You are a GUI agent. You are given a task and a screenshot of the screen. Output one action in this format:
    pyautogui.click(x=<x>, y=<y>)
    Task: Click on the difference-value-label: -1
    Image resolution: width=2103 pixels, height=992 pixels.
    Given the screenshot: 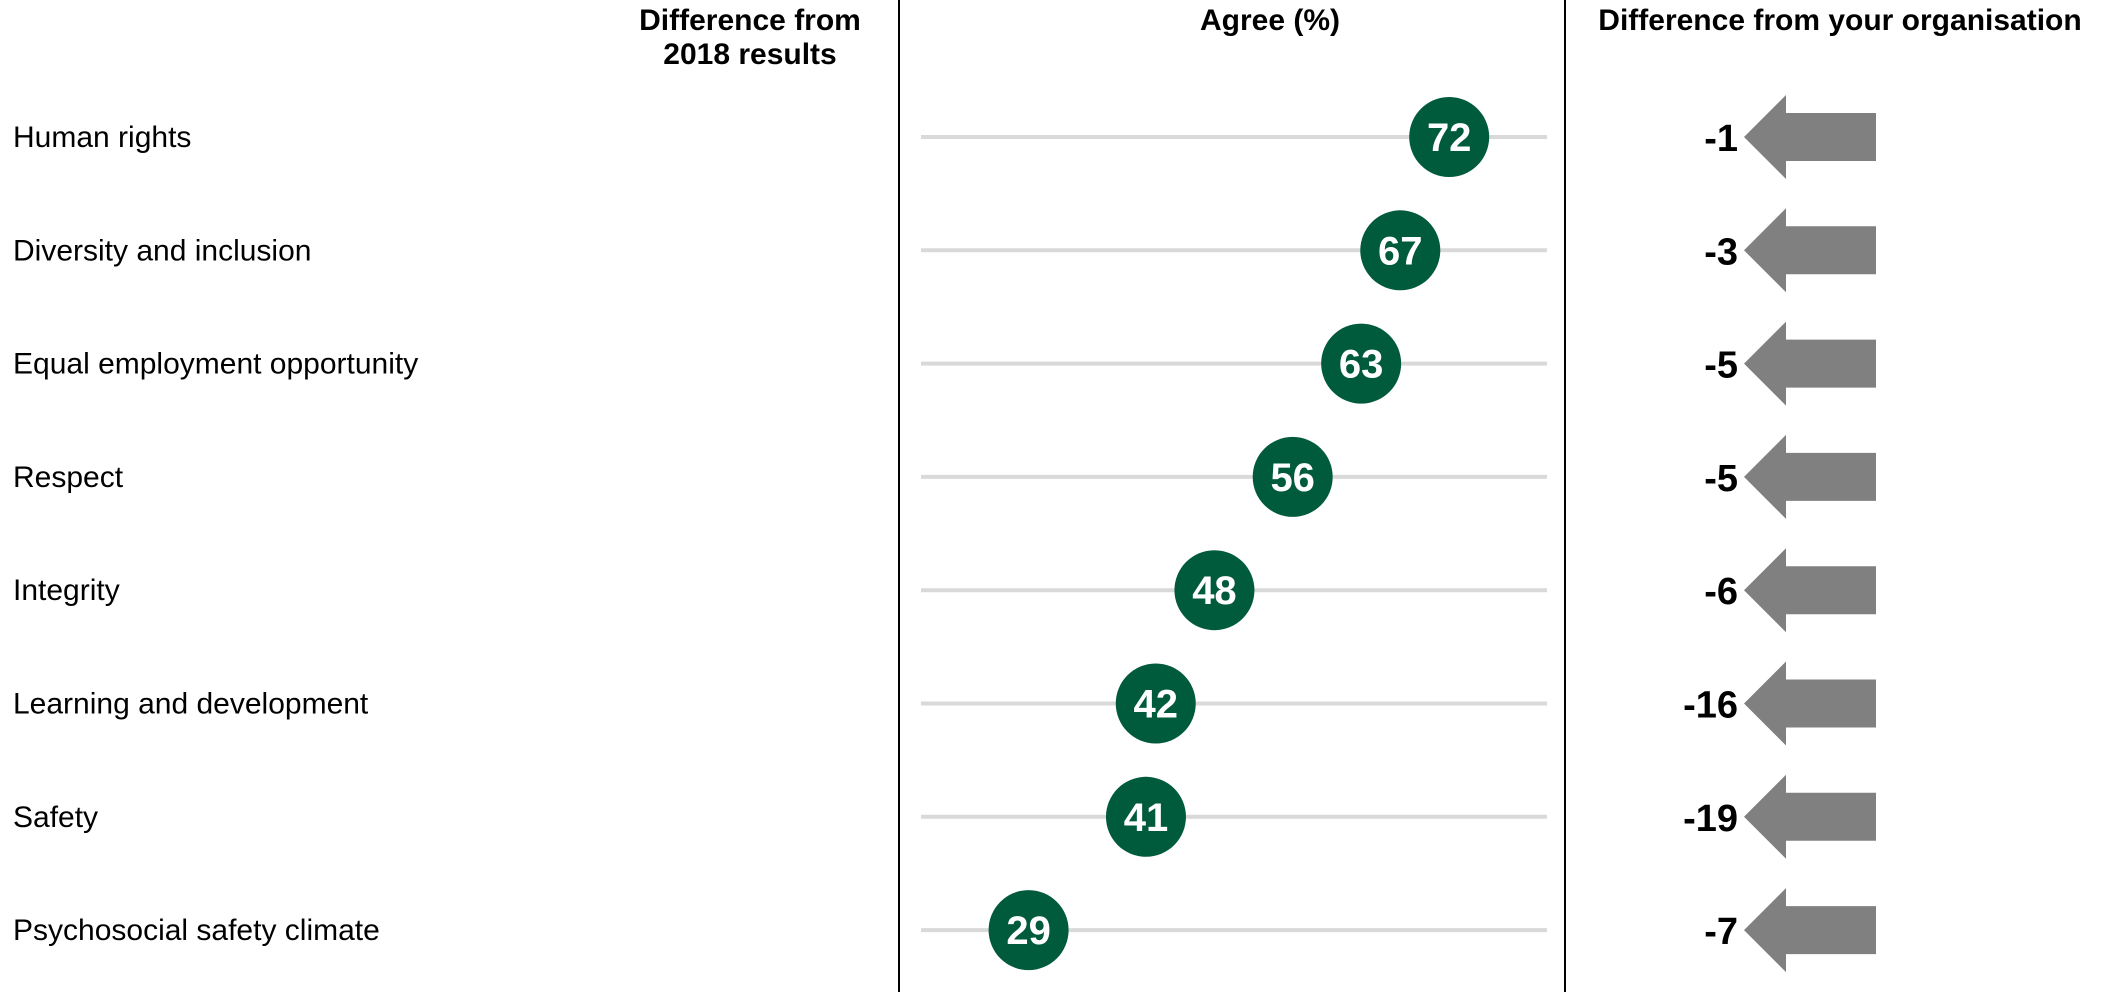 What is the action you would take?
    pyautogui.click(x=1721, y=139)
    